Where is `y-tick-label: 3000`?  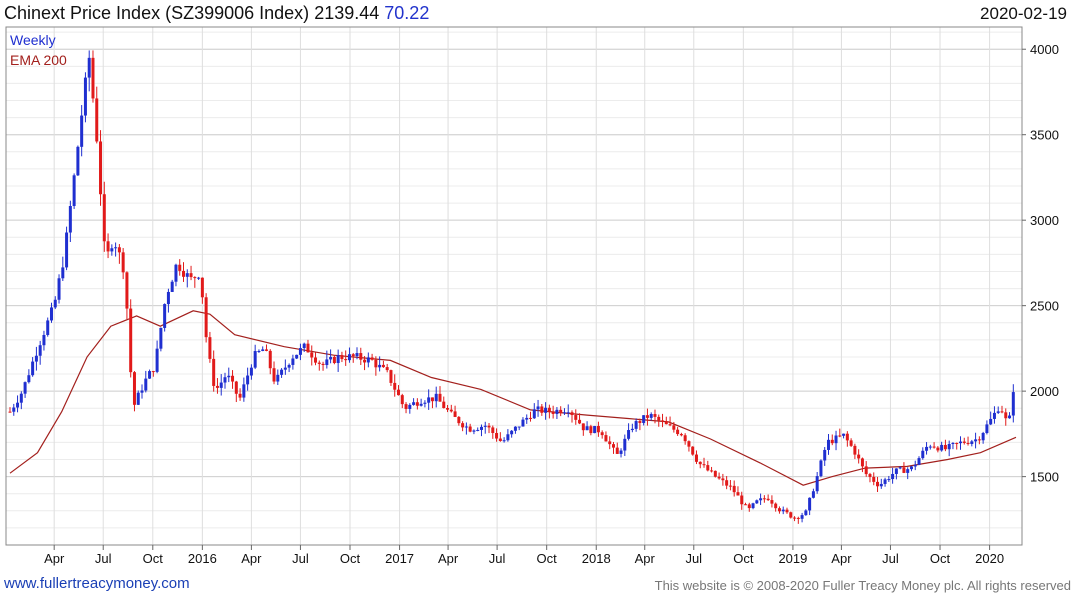 y-tick-label: 3000 is located at coordinates (1044, 220).